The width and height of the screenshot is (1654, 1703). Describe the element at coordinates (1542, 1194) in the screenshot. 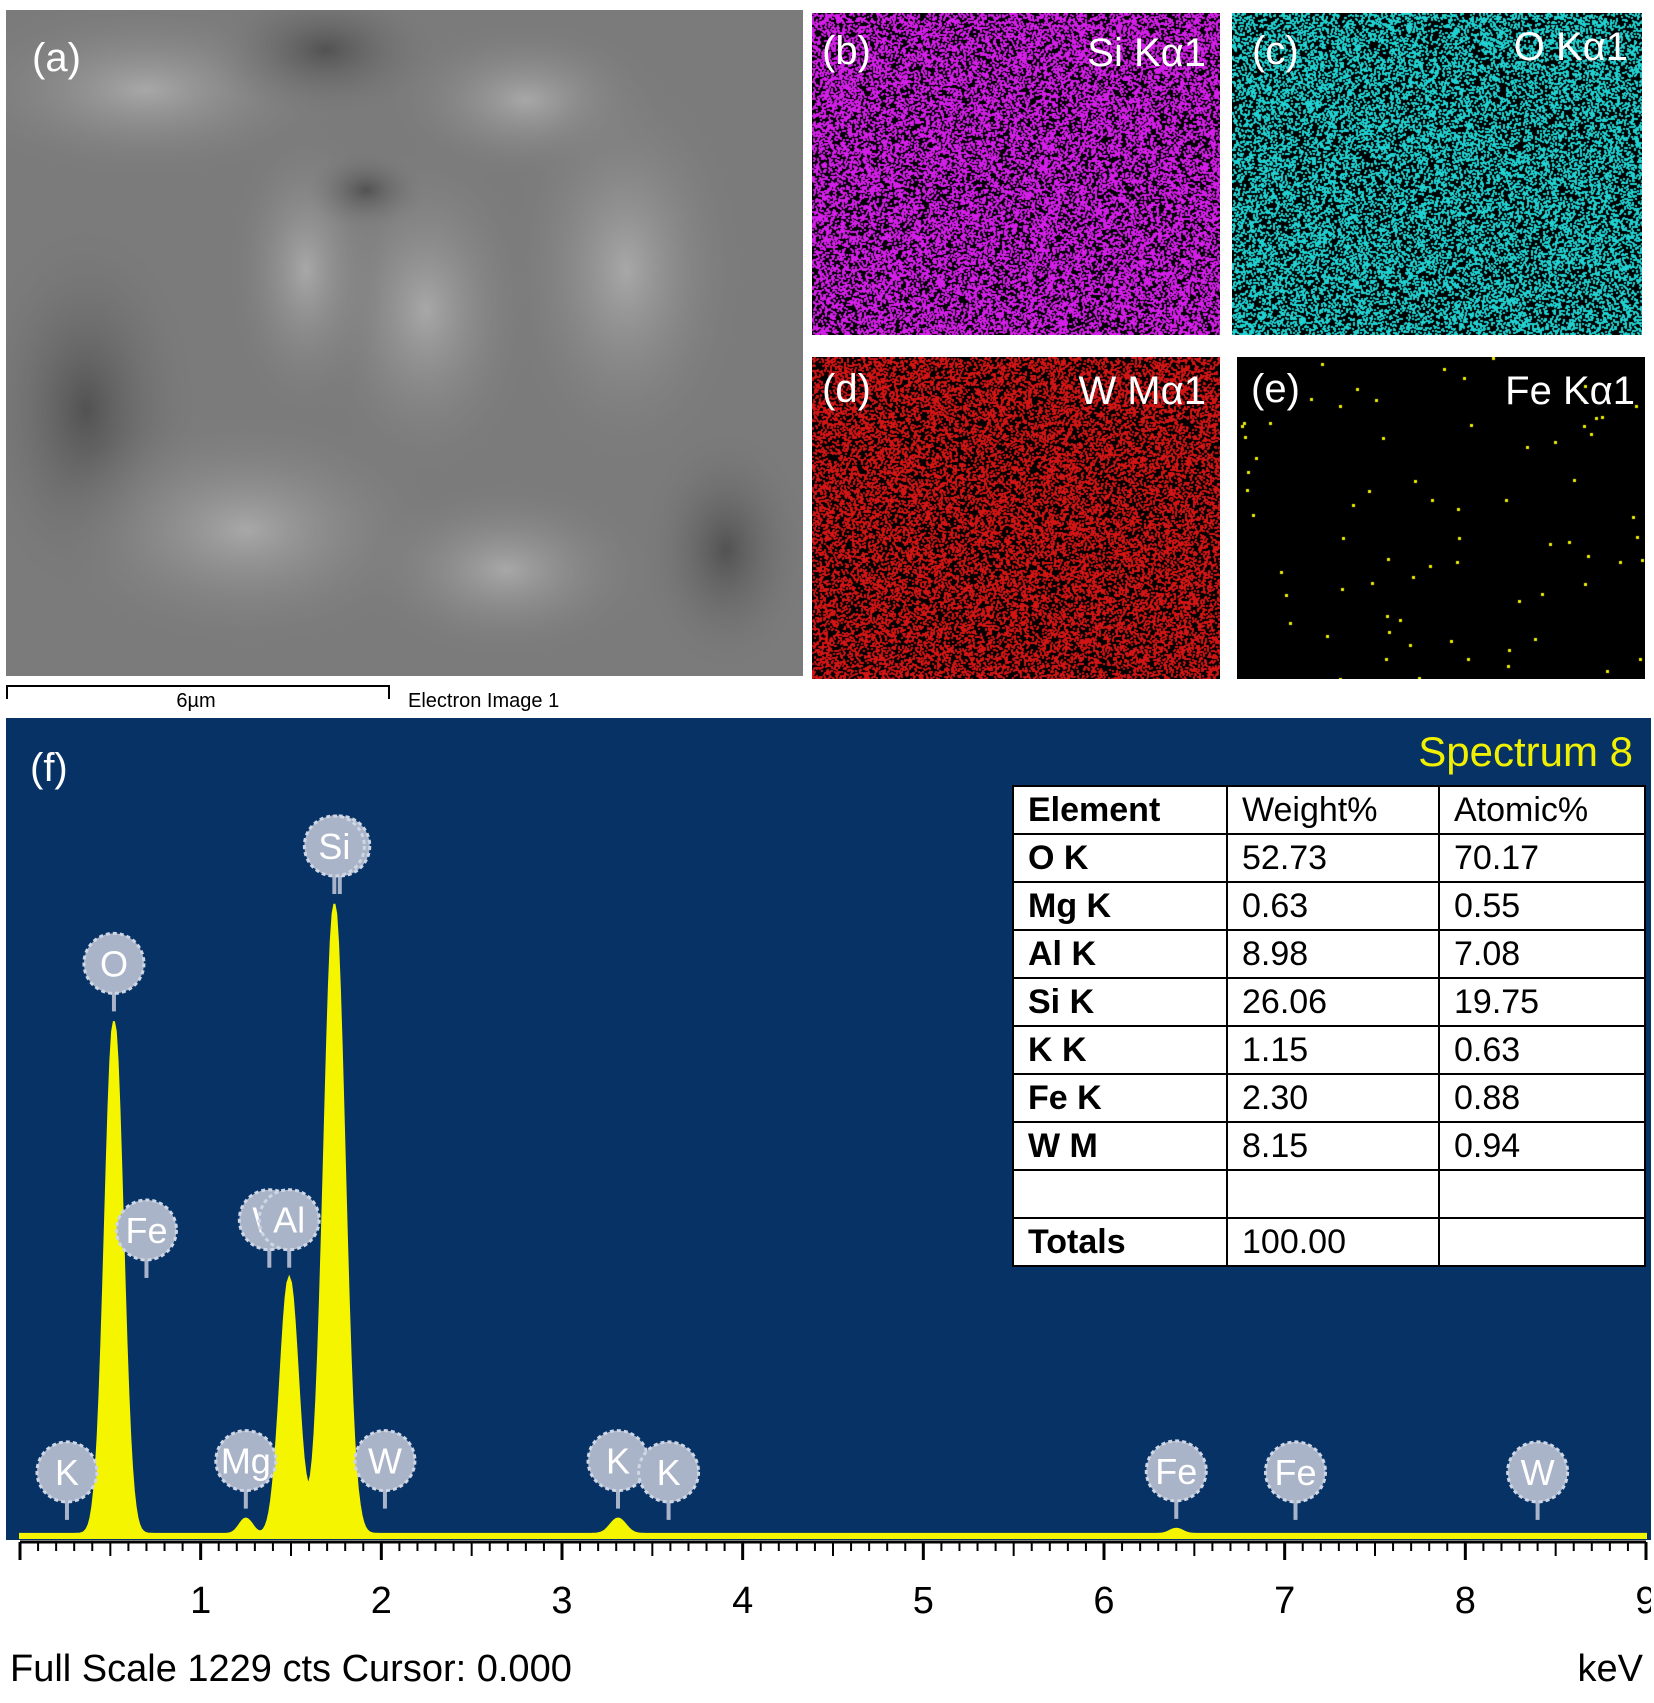

I see `cell-atomic` at that location.